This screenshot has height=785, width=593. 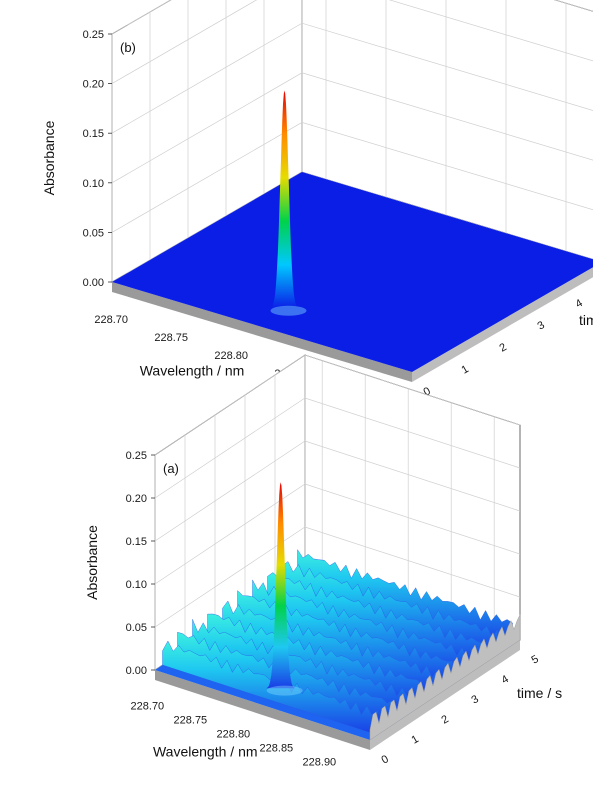 I want to click on gridline-z, so click(x=352, y=42).